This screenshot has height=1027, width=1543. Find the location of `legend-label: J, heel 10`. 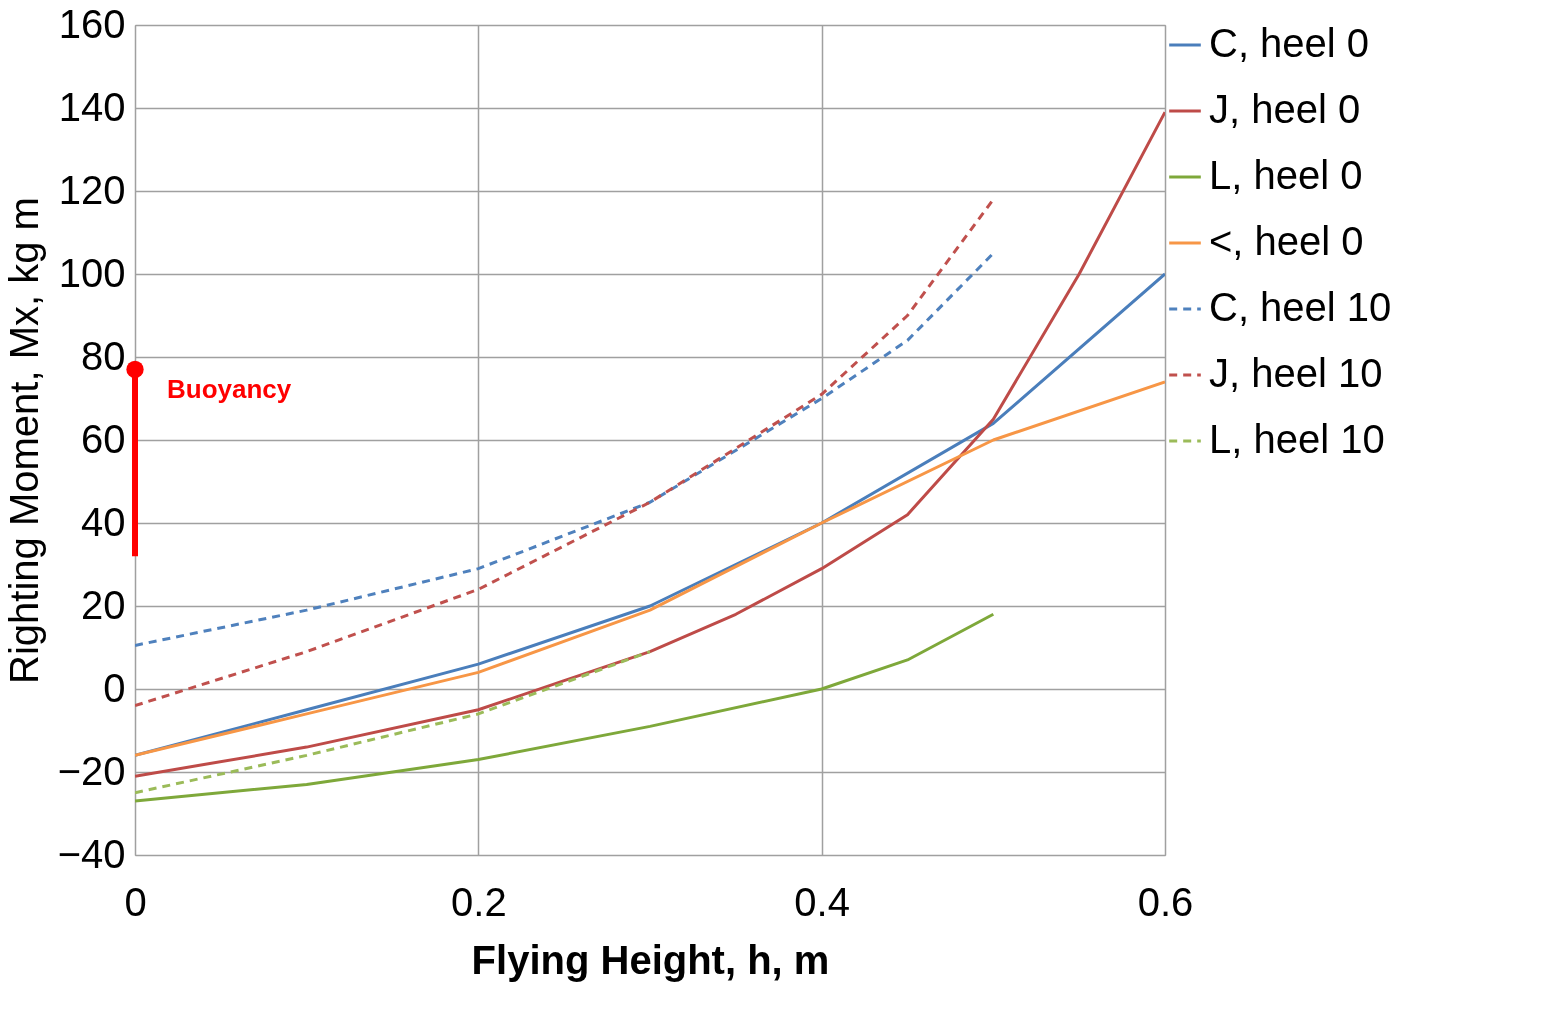

legend-label: J, heel 10 is located at coordinates (1296, 373).